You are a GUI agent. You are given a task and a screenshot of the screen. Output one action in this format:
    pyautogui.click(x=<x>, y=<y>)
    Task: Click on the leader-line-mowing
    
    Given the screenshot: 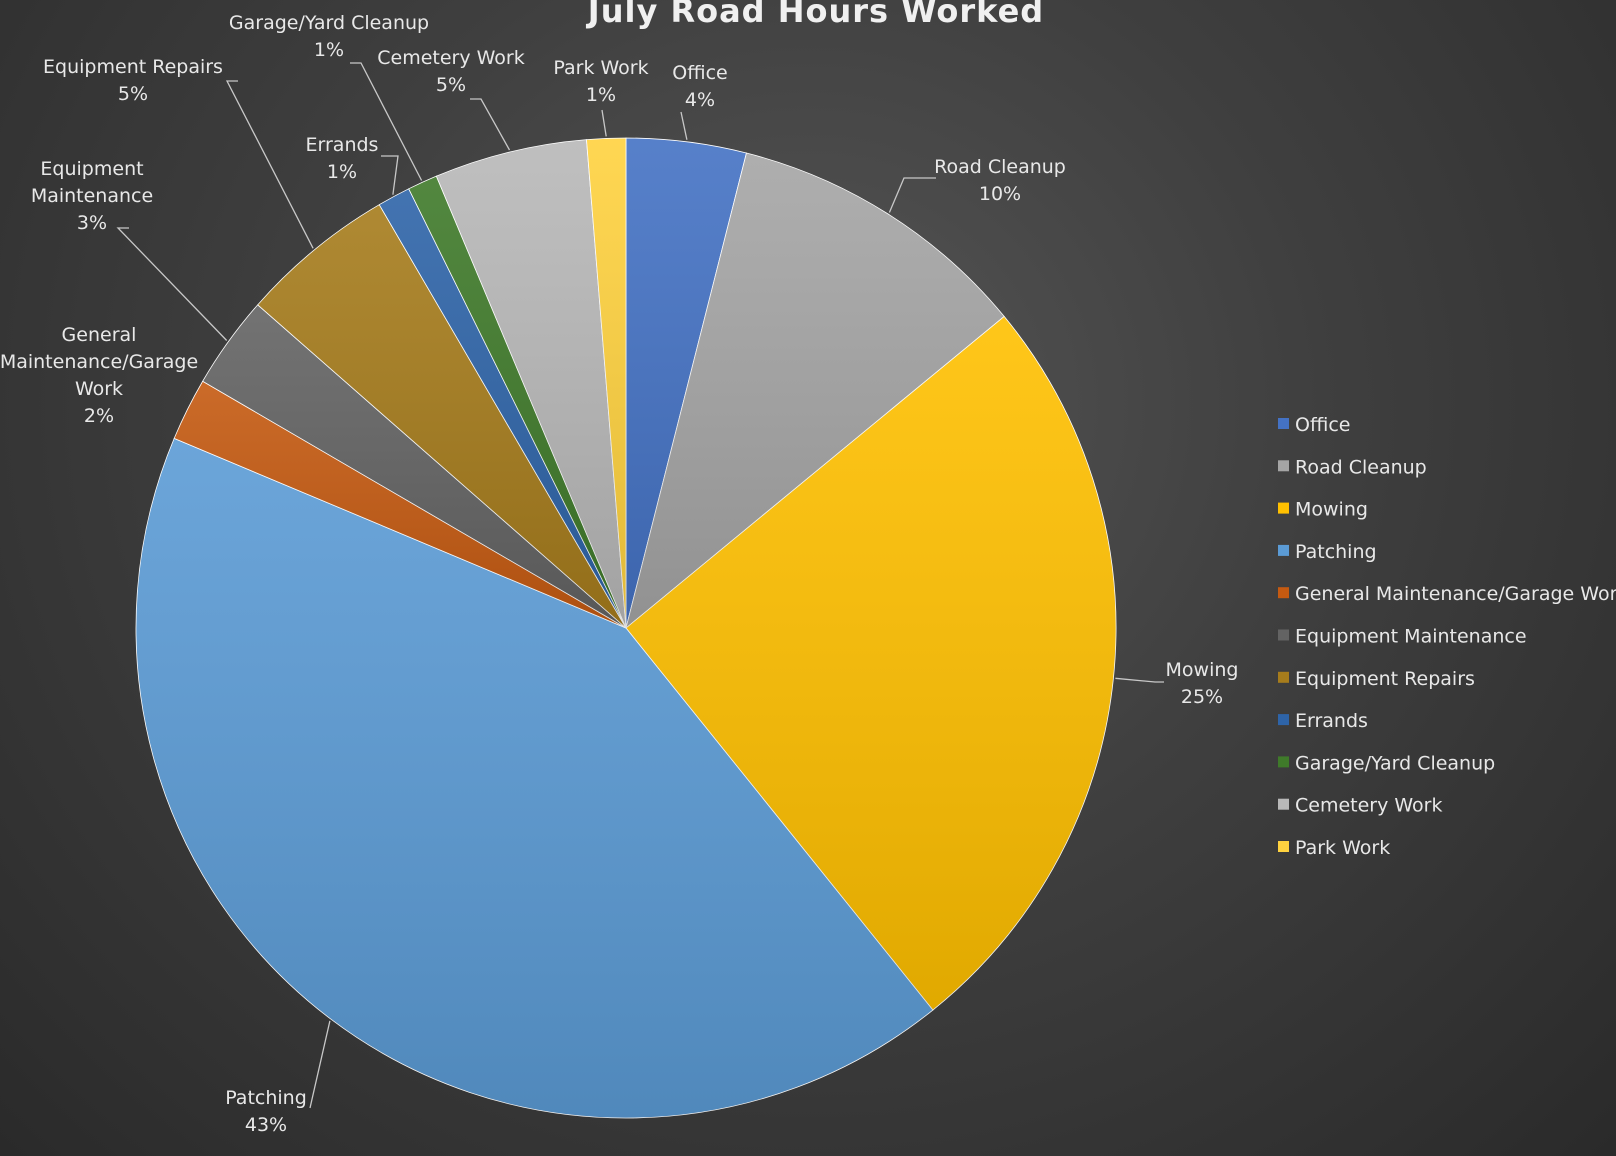 What is the action you would take?
    pyautogui.click(x=1139, y=680)
    